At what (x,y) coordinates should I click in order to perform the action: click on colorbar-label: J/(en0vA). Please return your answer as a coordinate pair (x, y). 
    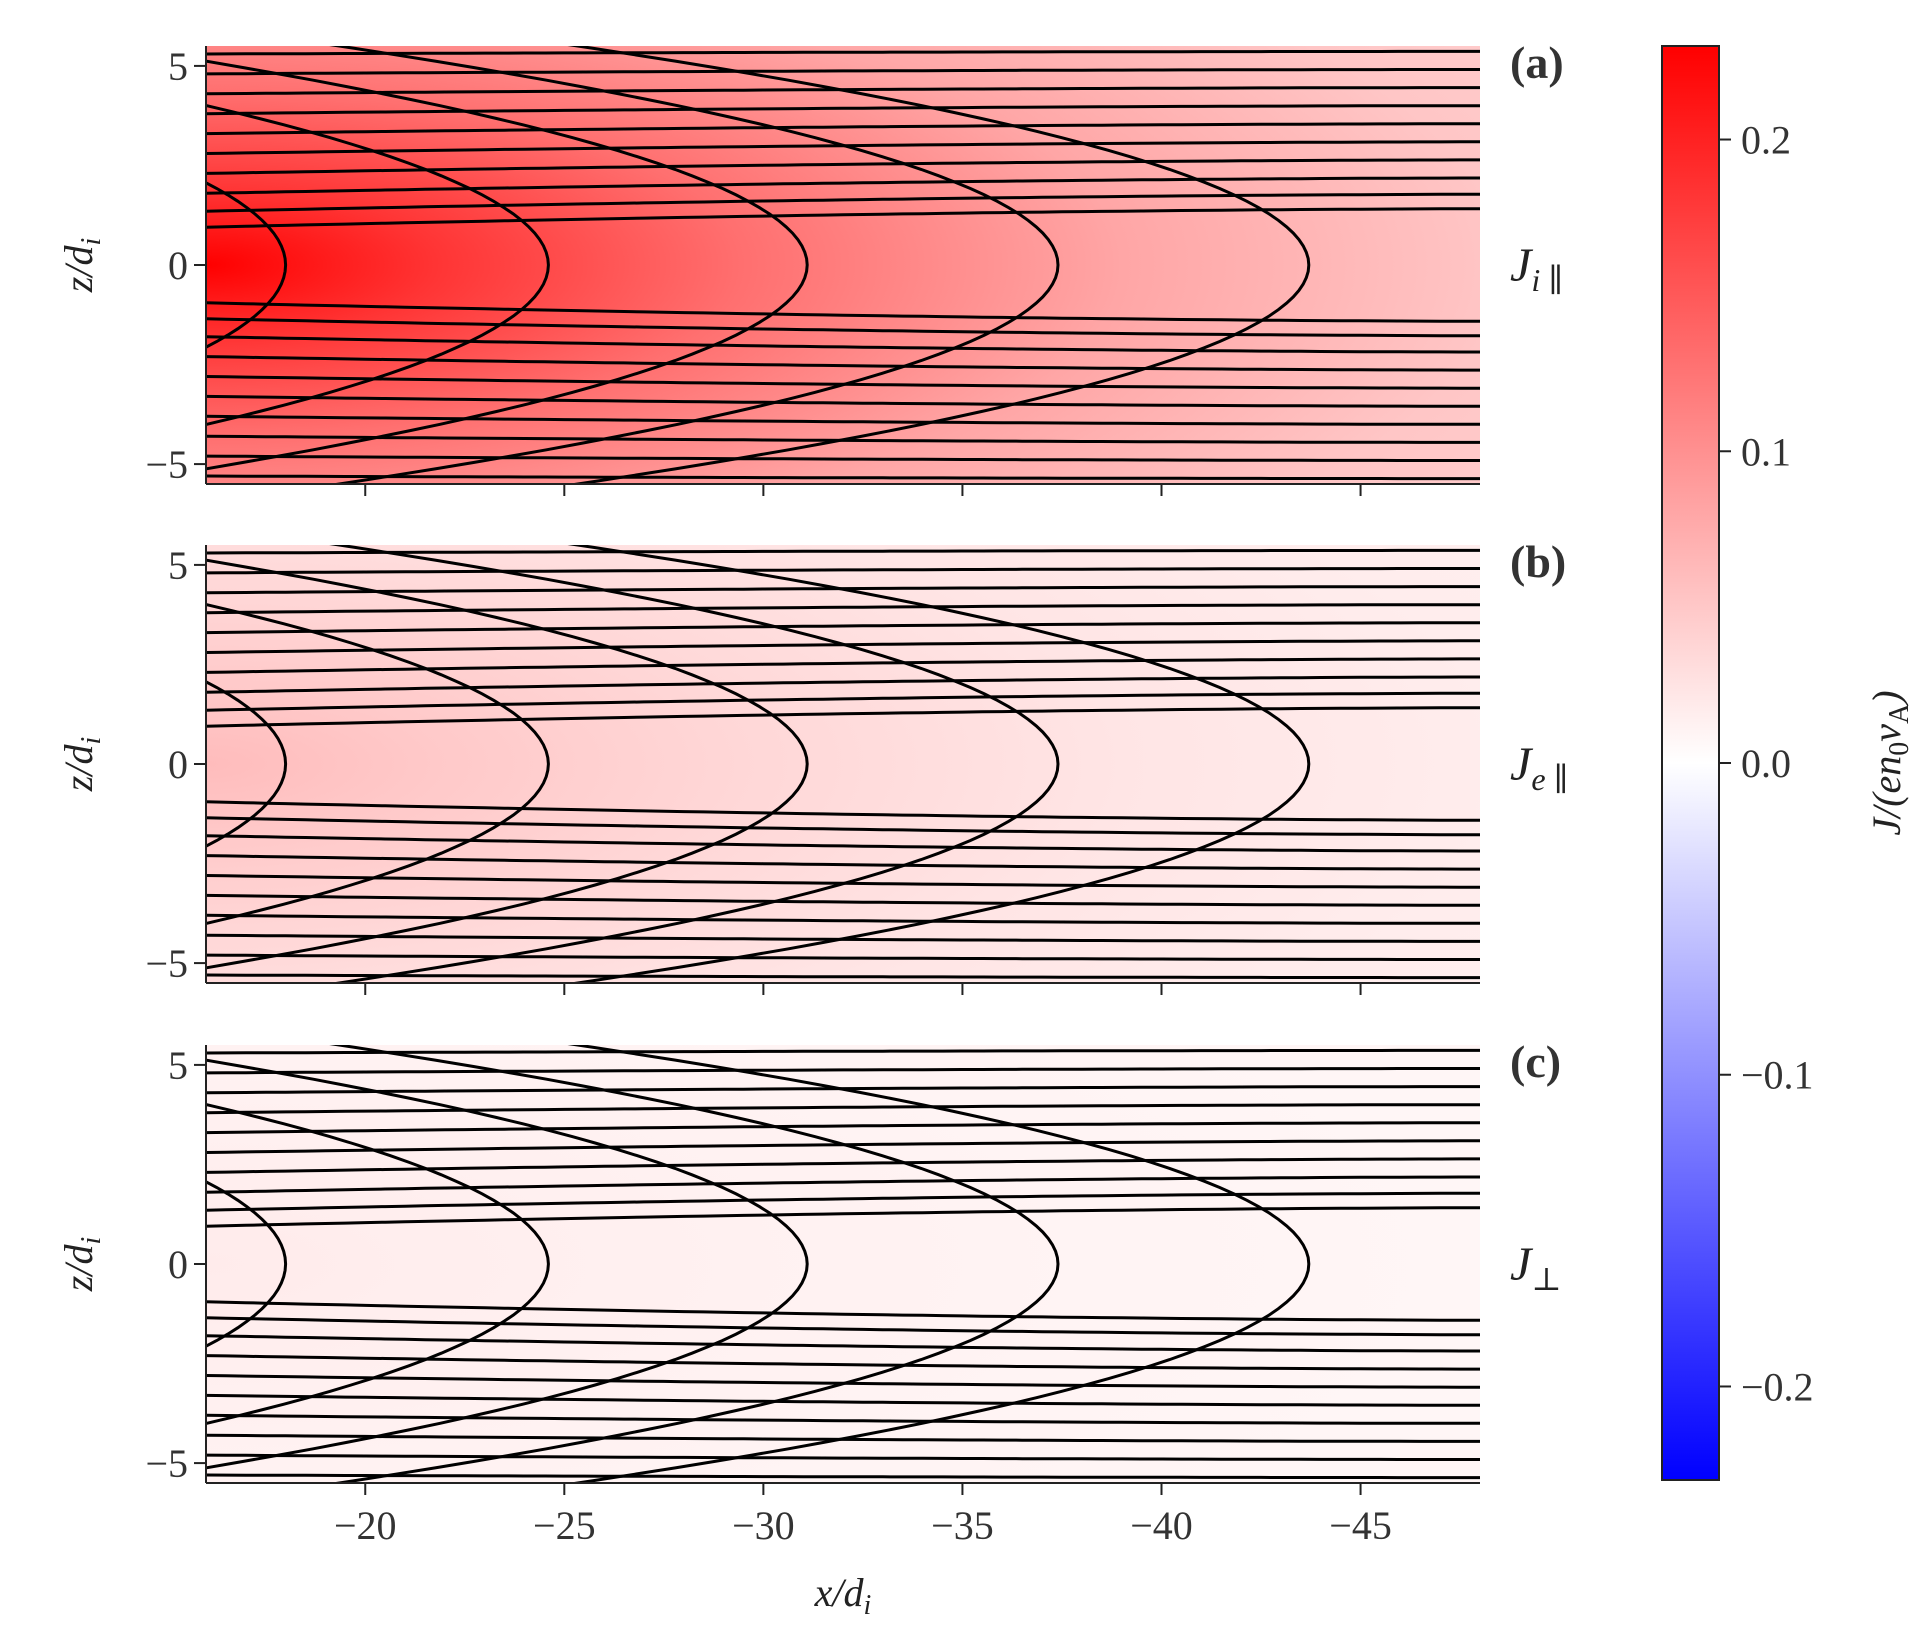
    Looking at the image, I should click on (1889, 762).